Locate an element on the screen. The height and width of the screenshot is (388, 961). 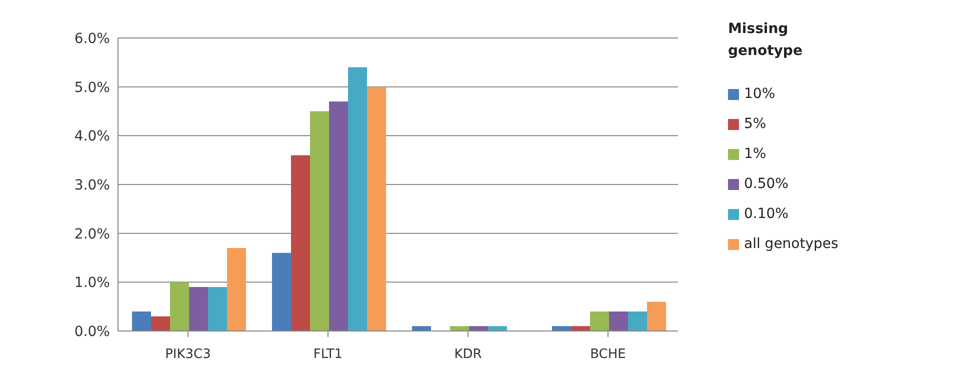
legend-label: 10% is located at coordinates (760, 94).